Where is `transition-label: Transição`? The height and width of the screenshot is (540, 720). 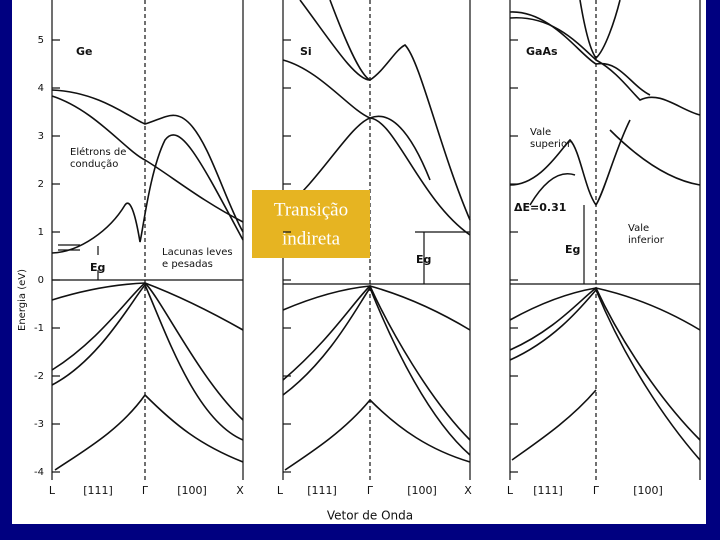
transition-label: Transição is located at coordinates (311, 209).